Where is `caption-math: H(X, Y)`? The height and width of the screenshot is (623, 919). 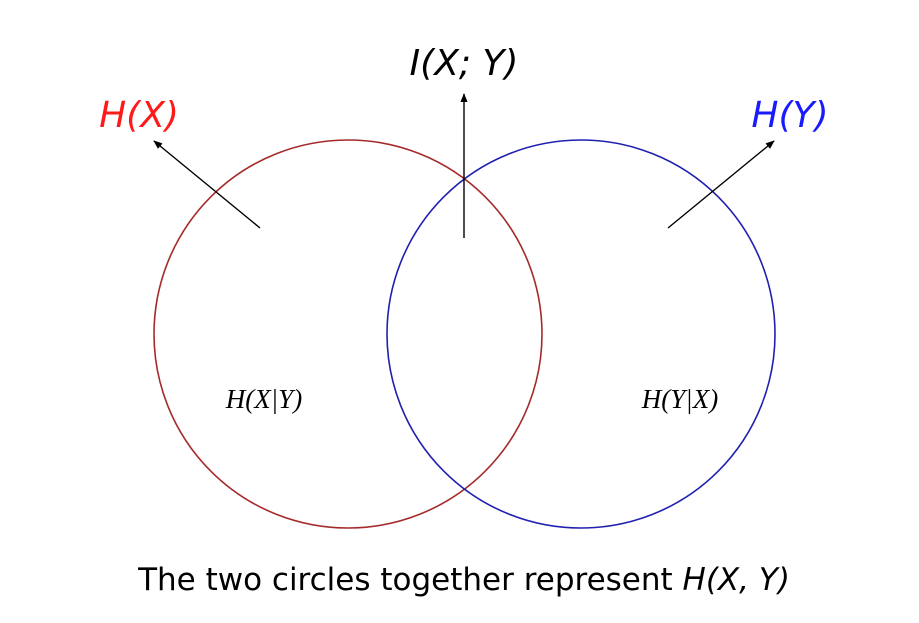 caption-math: H(X, Y) is located at coordinates (736, 580).